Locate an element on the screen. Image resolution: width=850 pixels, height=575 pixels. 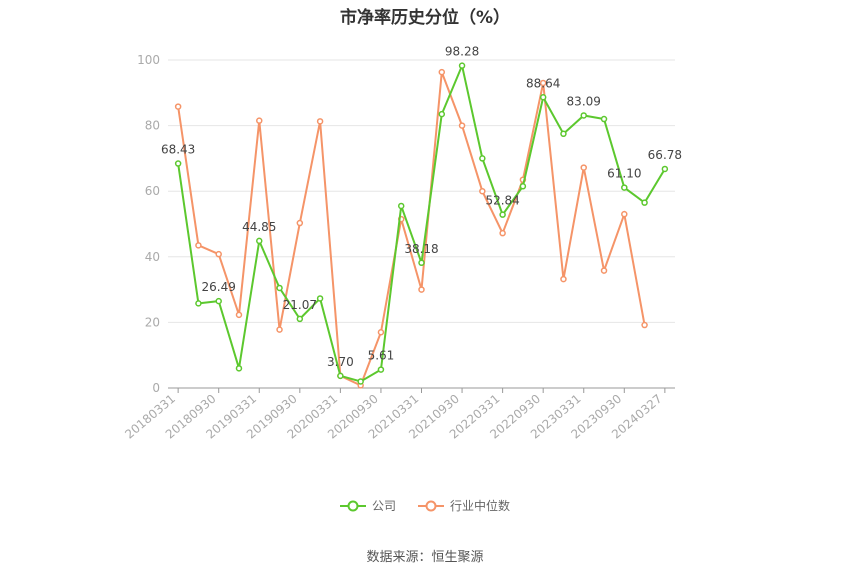
data-source: 数据来源：恒生聚源 is located at coordinates (425, 557).